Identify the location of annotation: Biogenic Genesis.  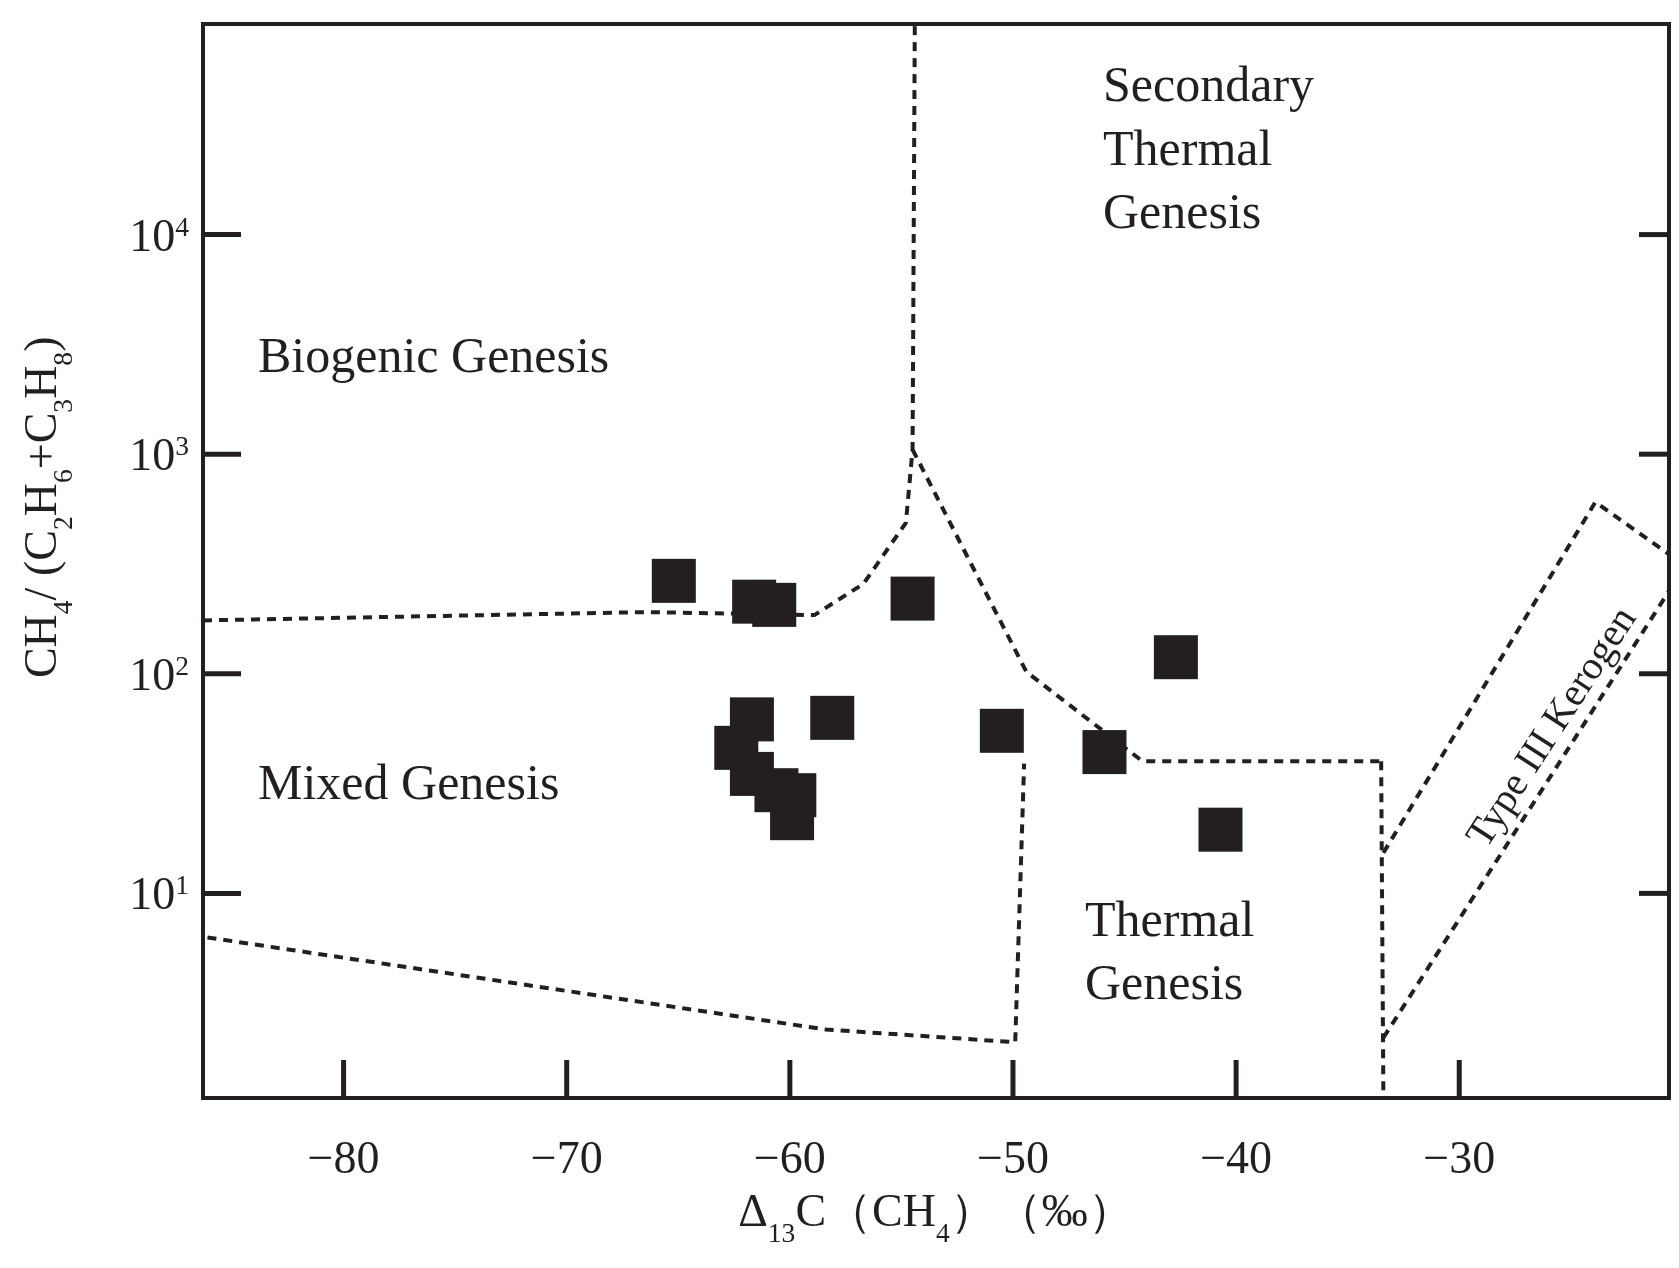
(434, 354).